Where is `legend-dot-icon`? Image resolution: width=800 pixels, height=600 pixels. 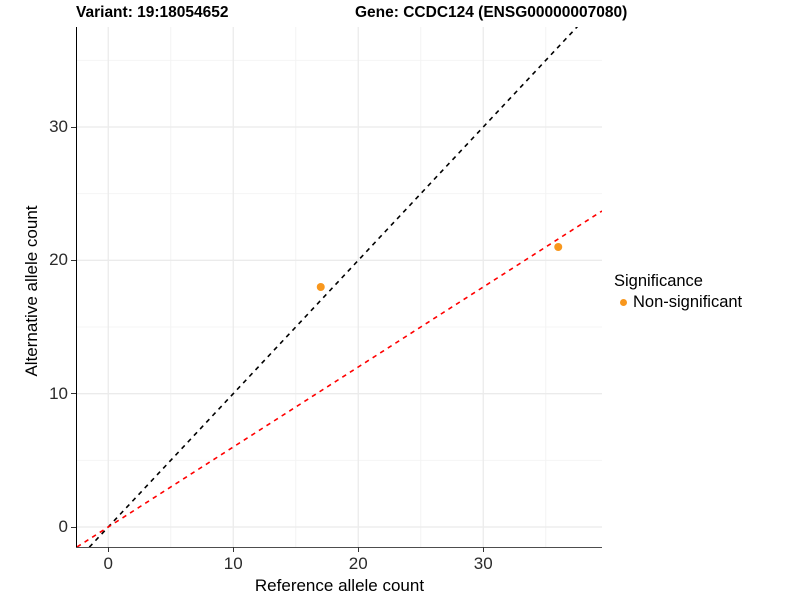 legend-dot-icon is located at coordinates (623, 302).